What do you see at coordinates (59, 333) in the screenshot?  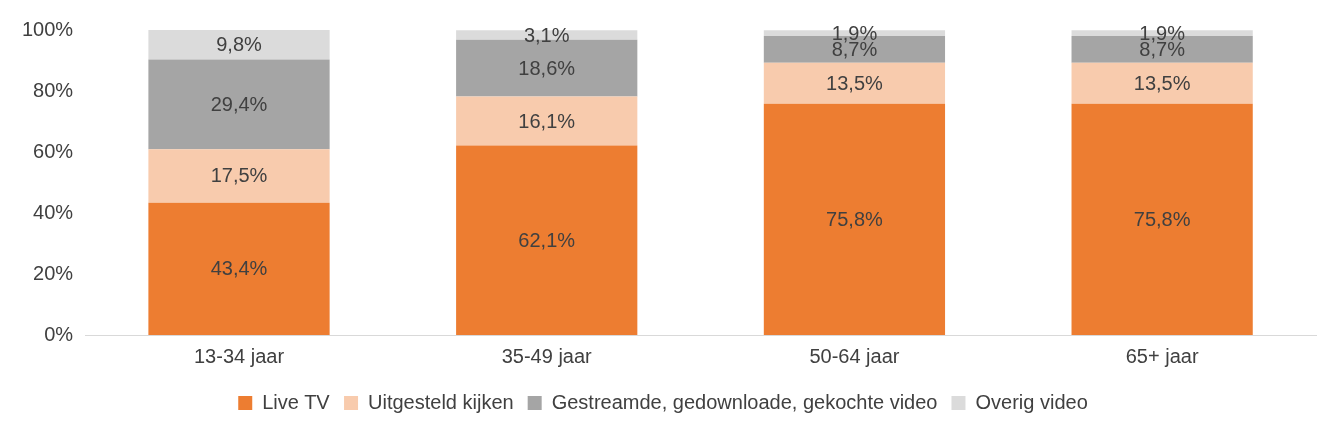 I see `y-tick-label: 0%` at bounding box center [59, 333].